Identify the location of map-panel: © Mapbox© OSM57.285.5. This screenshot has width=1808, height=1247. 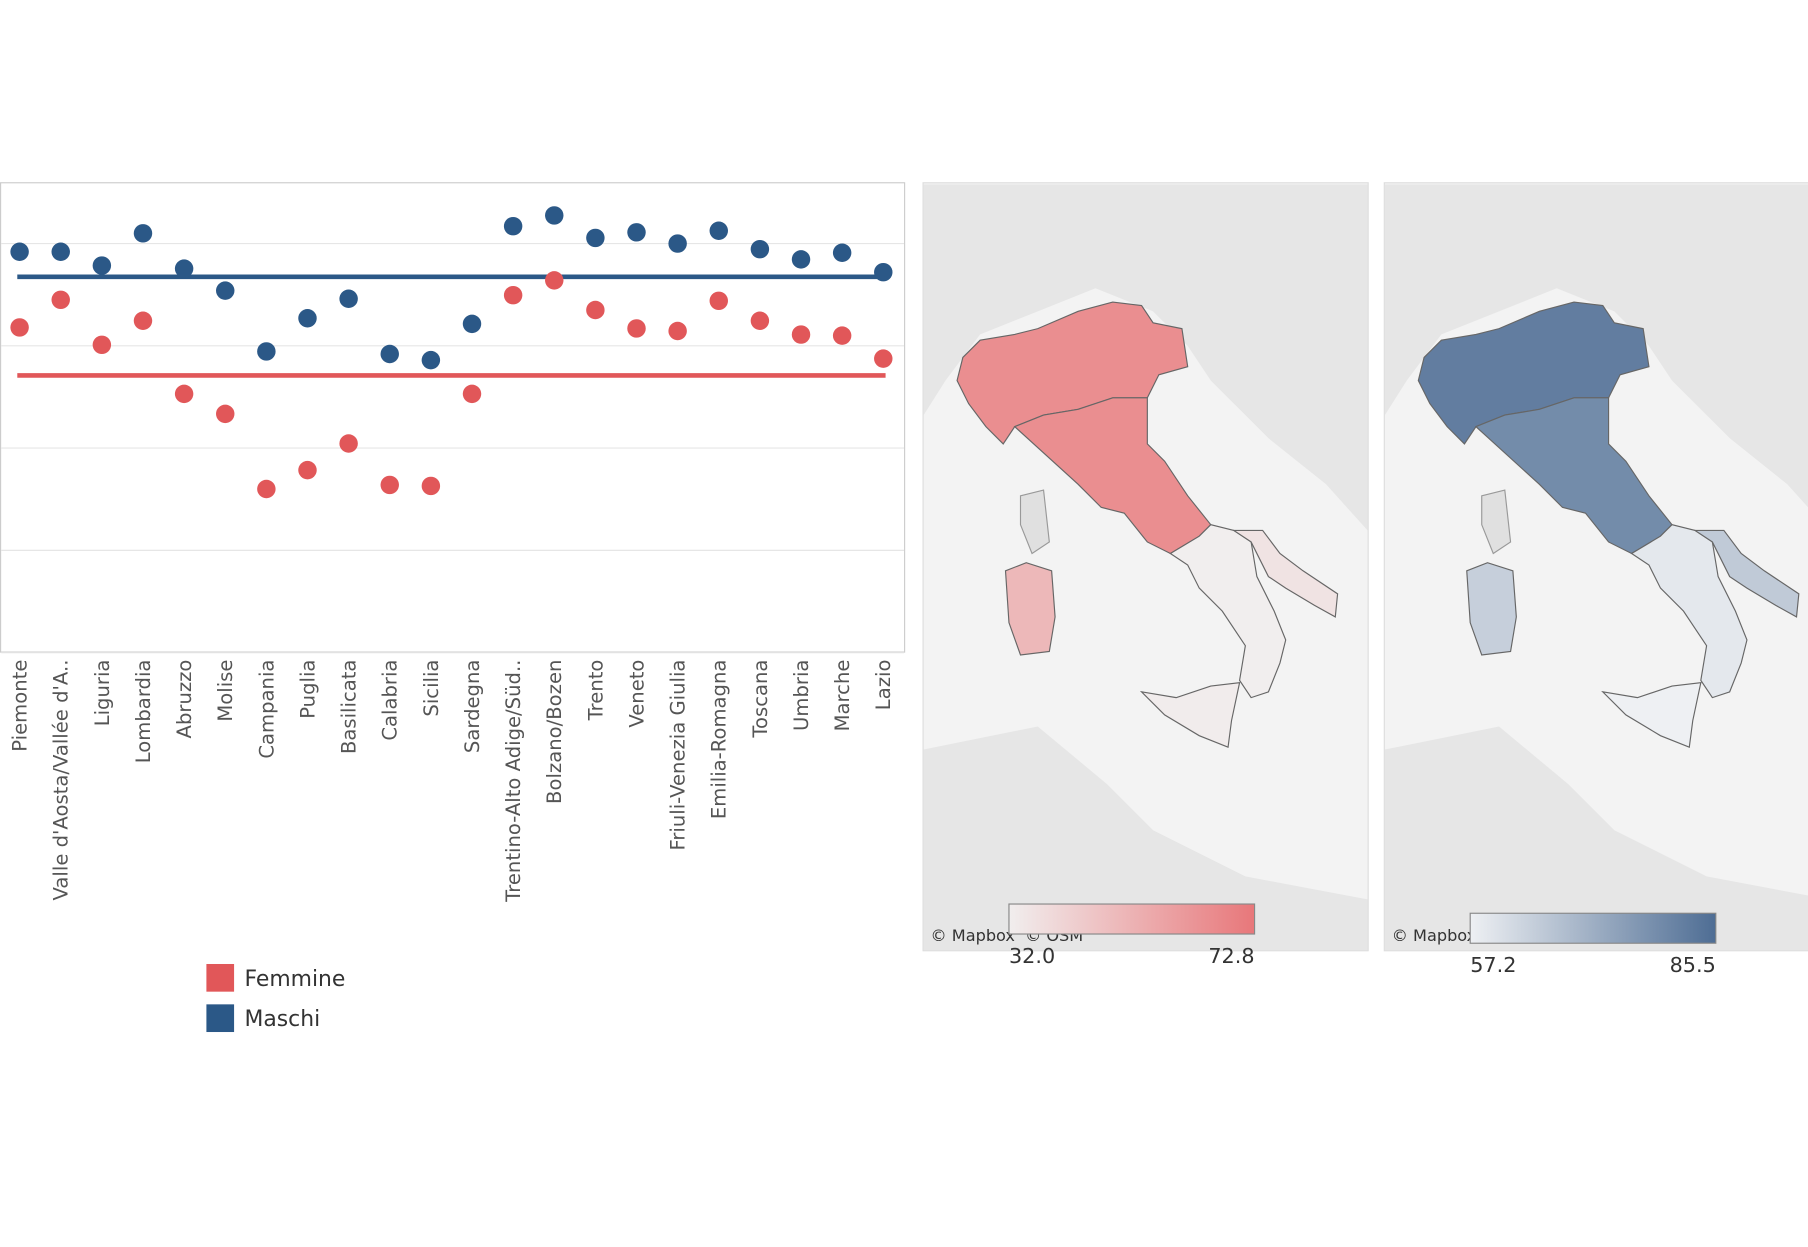
(1595, 579).